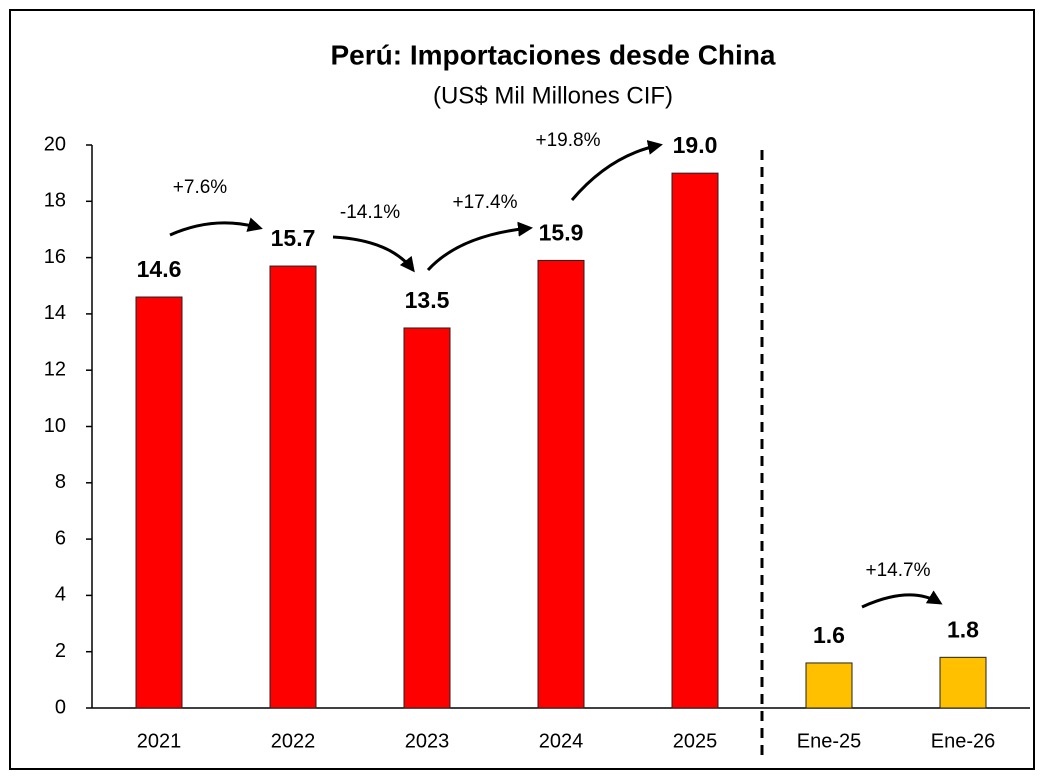  What do you see at coordinates (695, 145) in the screenshot?
I see `value-label: 19.0` at bounding box center [695, 145].